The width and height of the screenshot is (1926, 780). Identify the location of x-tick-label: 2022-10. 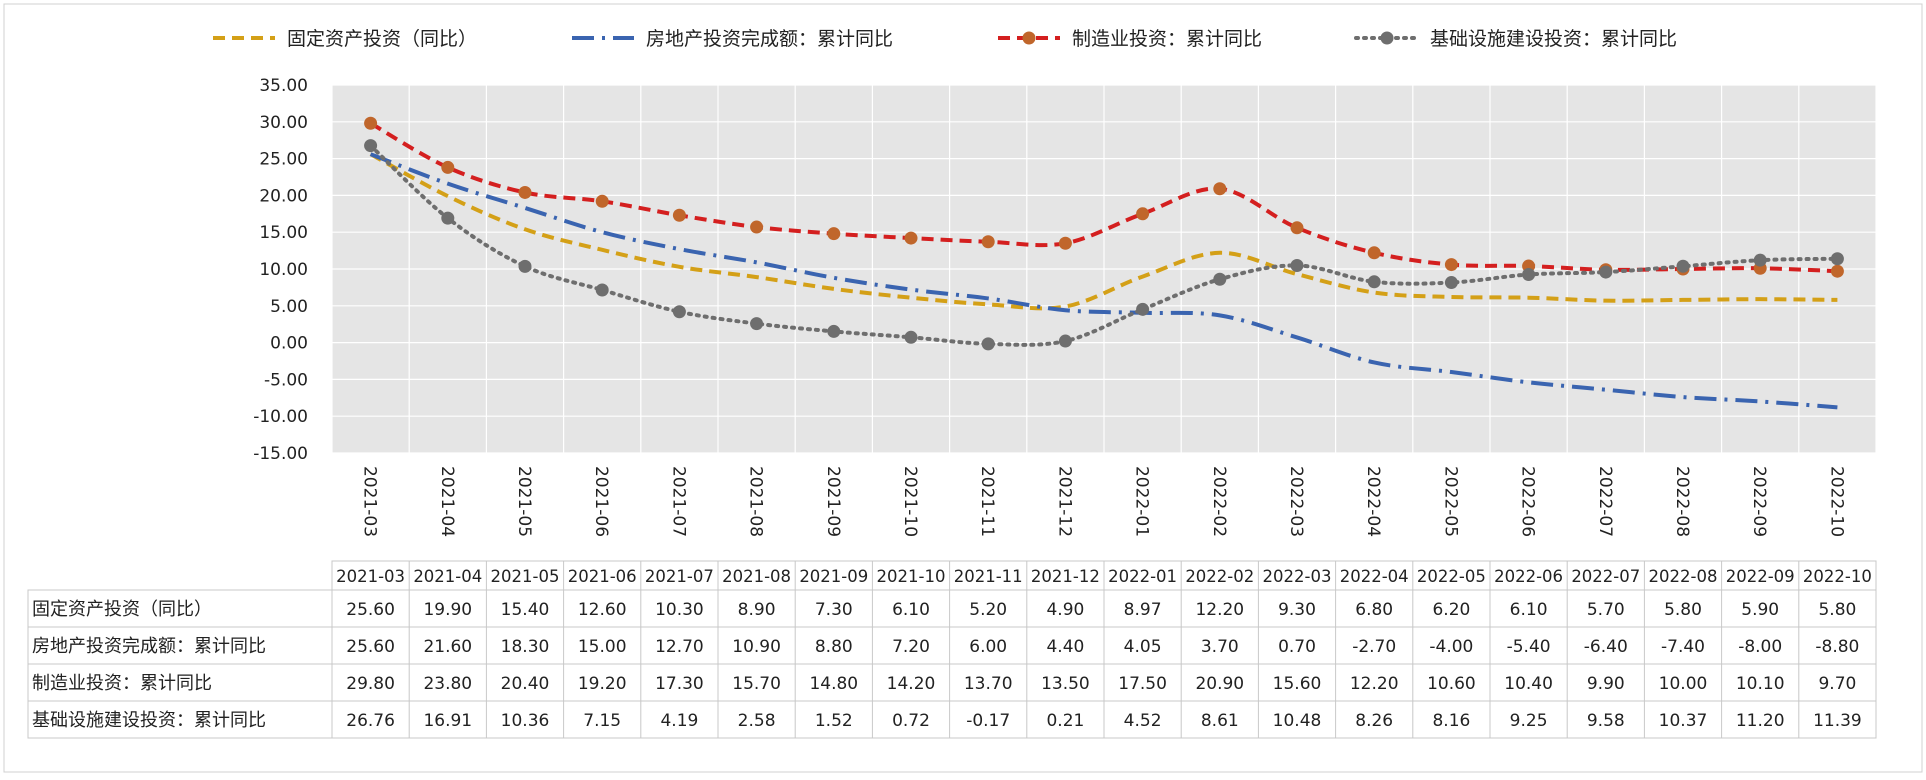
(1836, 501).